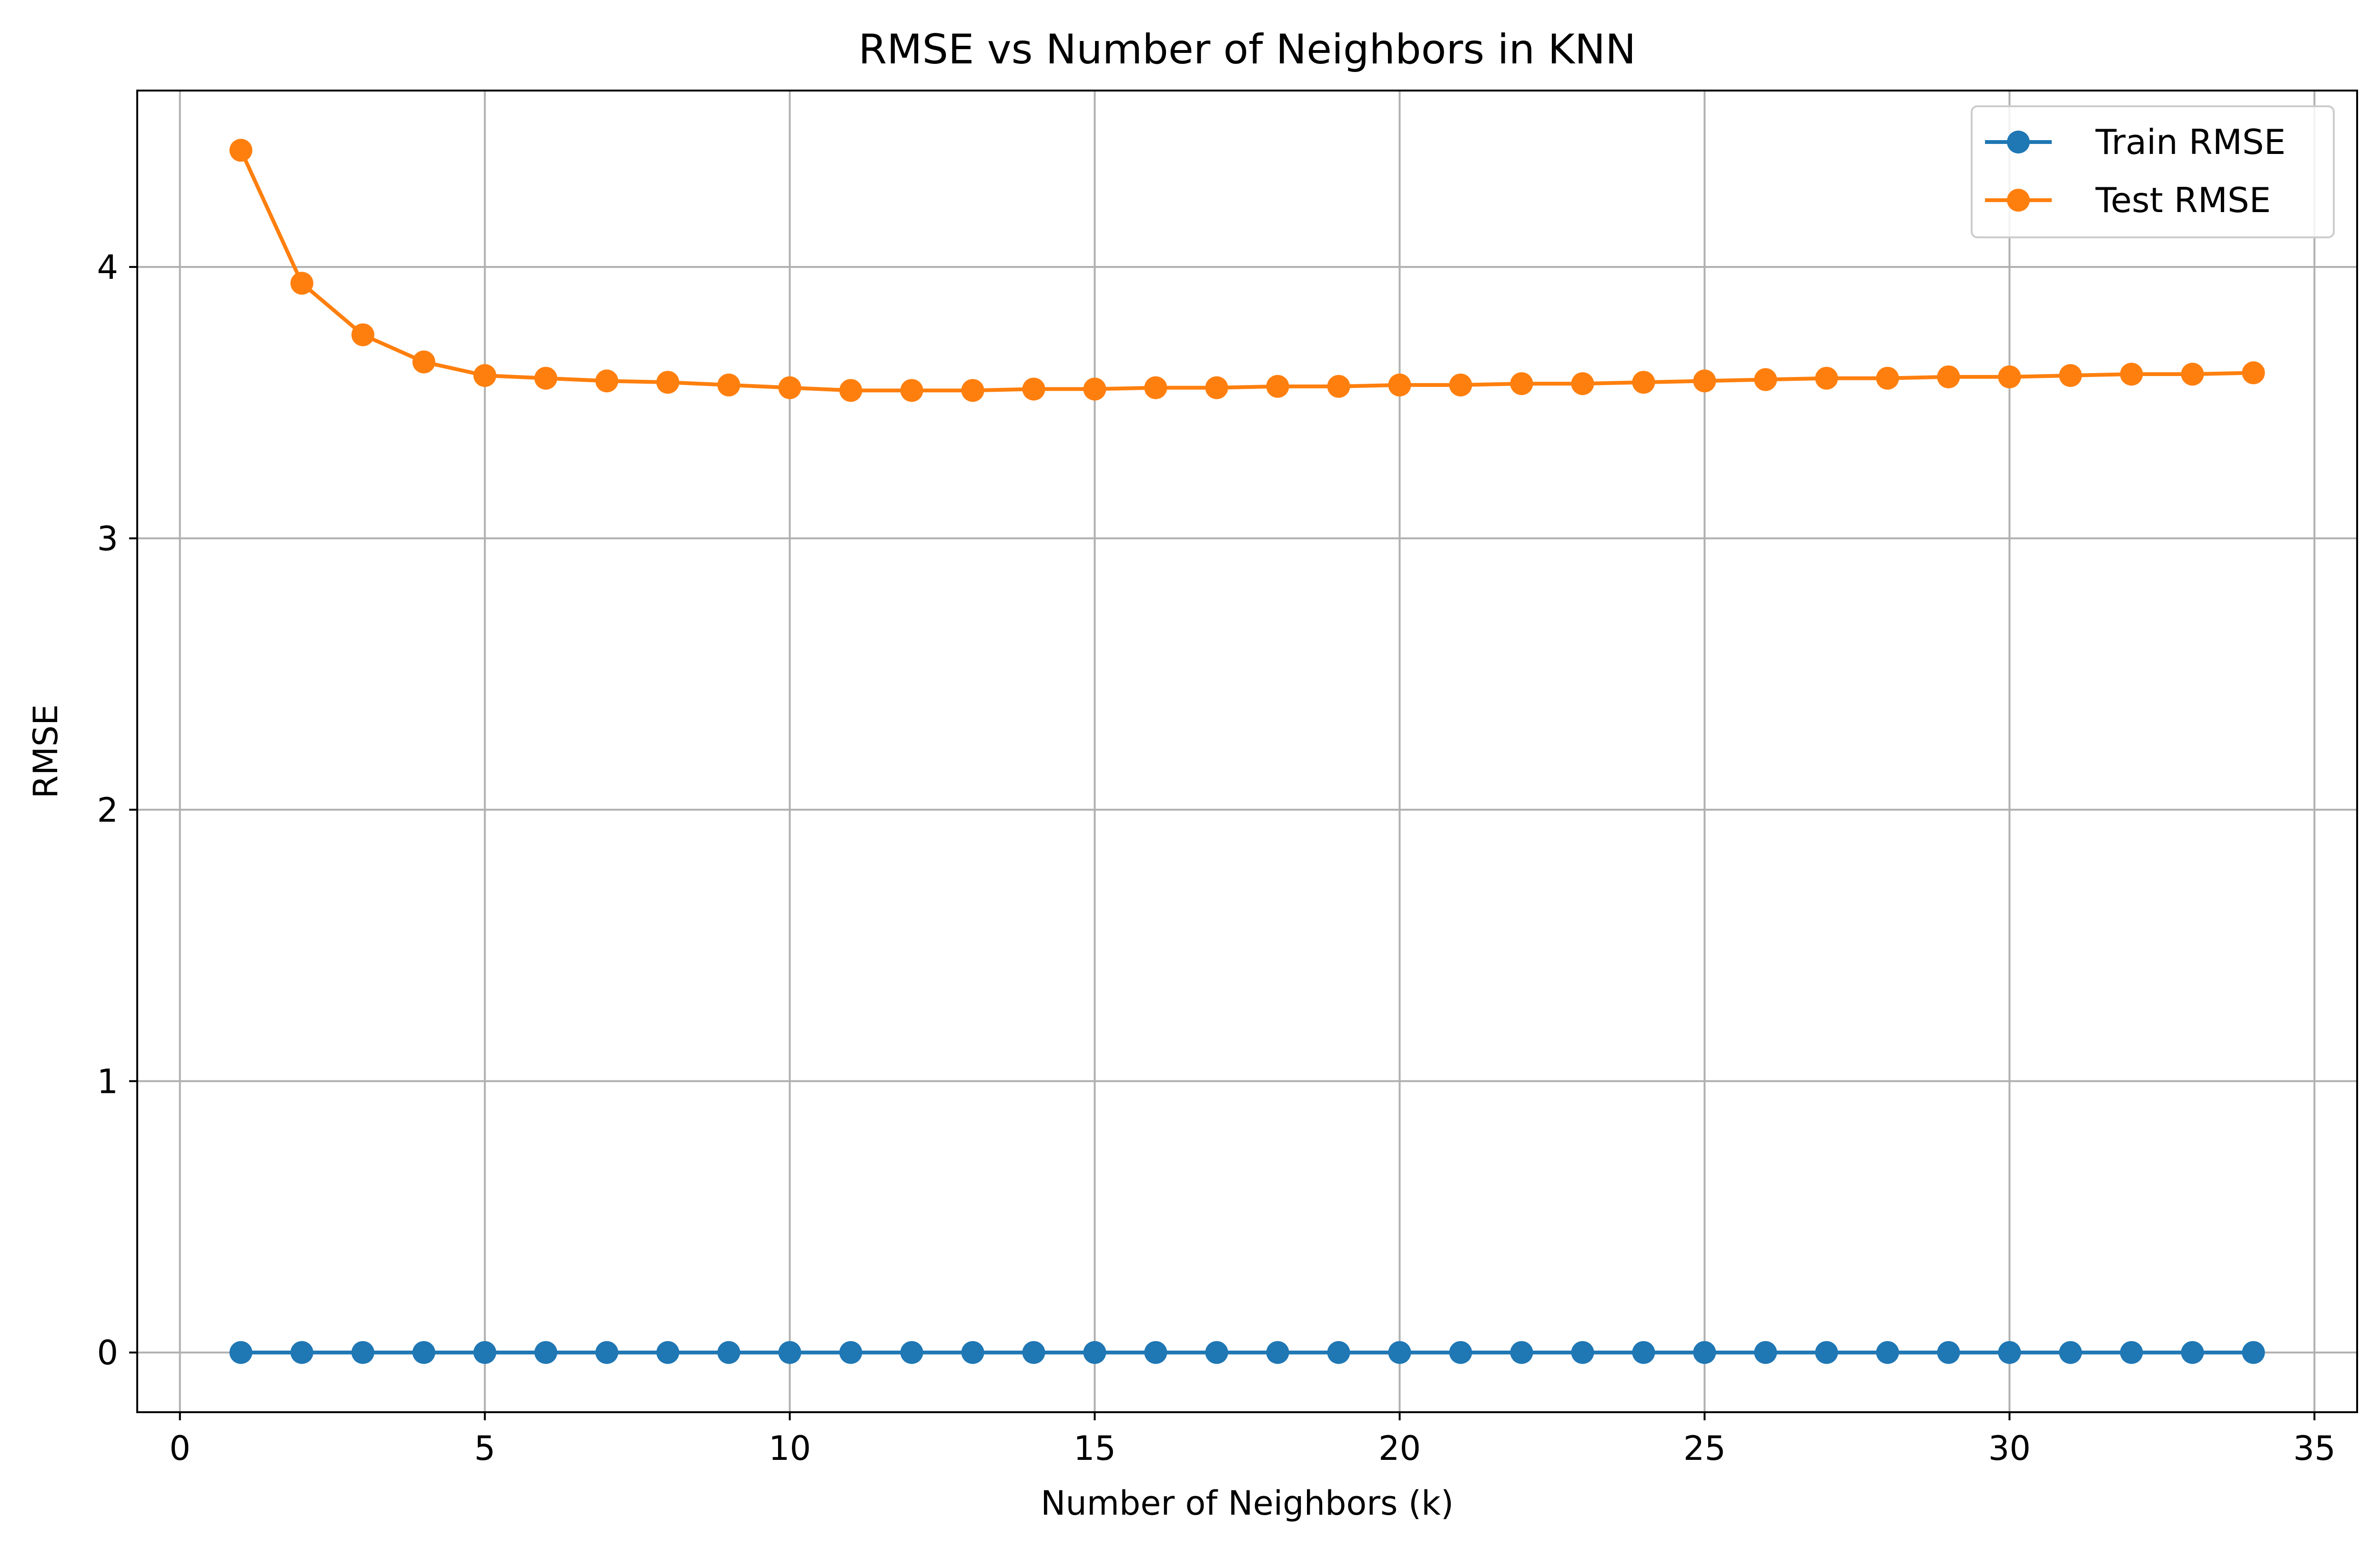  I want to click on y-tick-label: 3, so click(107, 539).